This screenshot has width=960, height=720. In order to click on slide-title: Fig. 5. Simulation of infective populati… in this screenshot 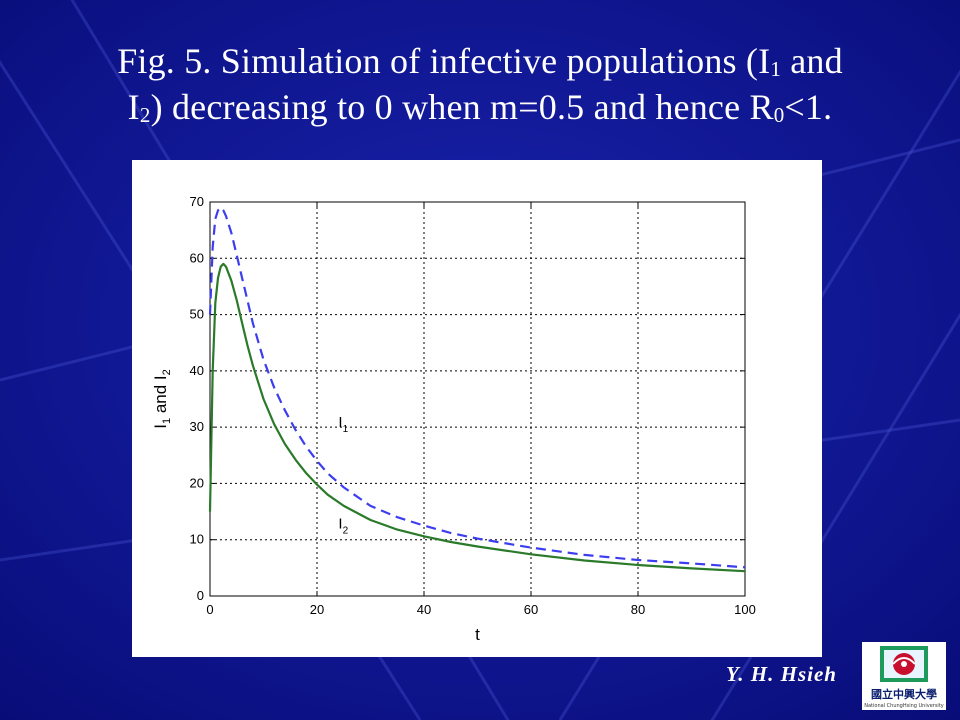, I will do `click(480, 84)`.